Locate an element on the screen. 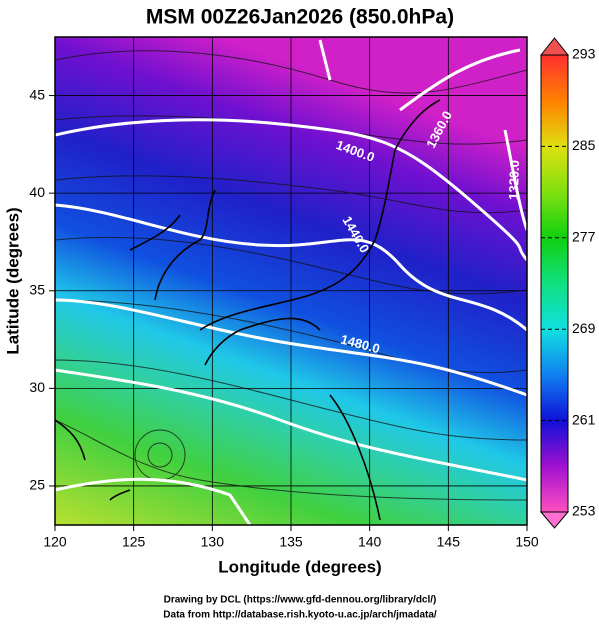 The image size is (599, 625). colorbar-tick-label: 277 is located at coordinates (584, 237).